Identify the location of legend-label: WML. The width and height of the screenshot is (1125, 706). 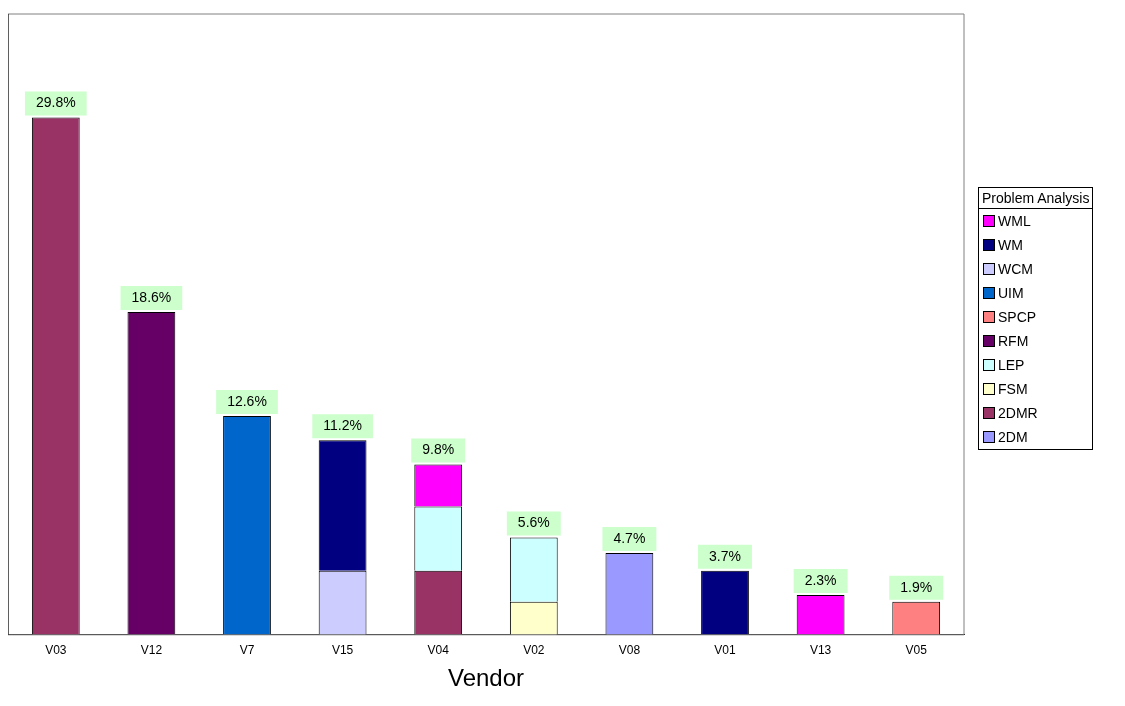
(1014, 220).